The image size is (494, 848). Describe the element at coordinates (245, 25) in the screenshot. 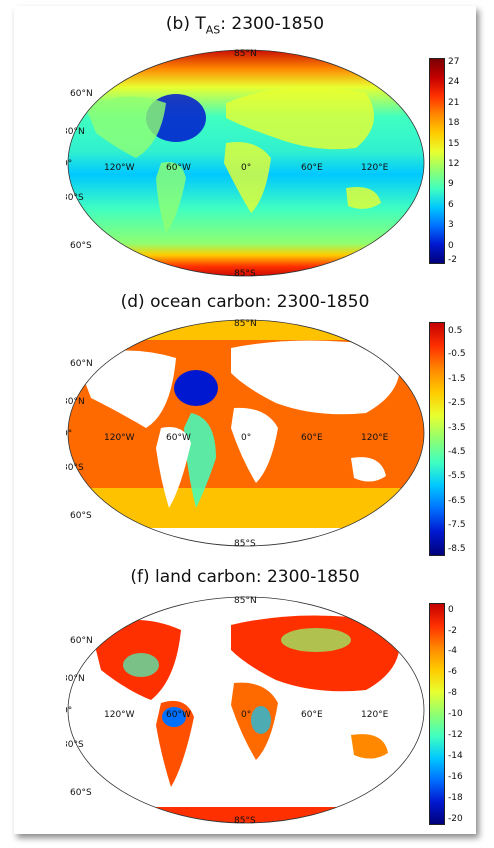

I see `panel-title: (b) TAS: 2300-1850` at that location.